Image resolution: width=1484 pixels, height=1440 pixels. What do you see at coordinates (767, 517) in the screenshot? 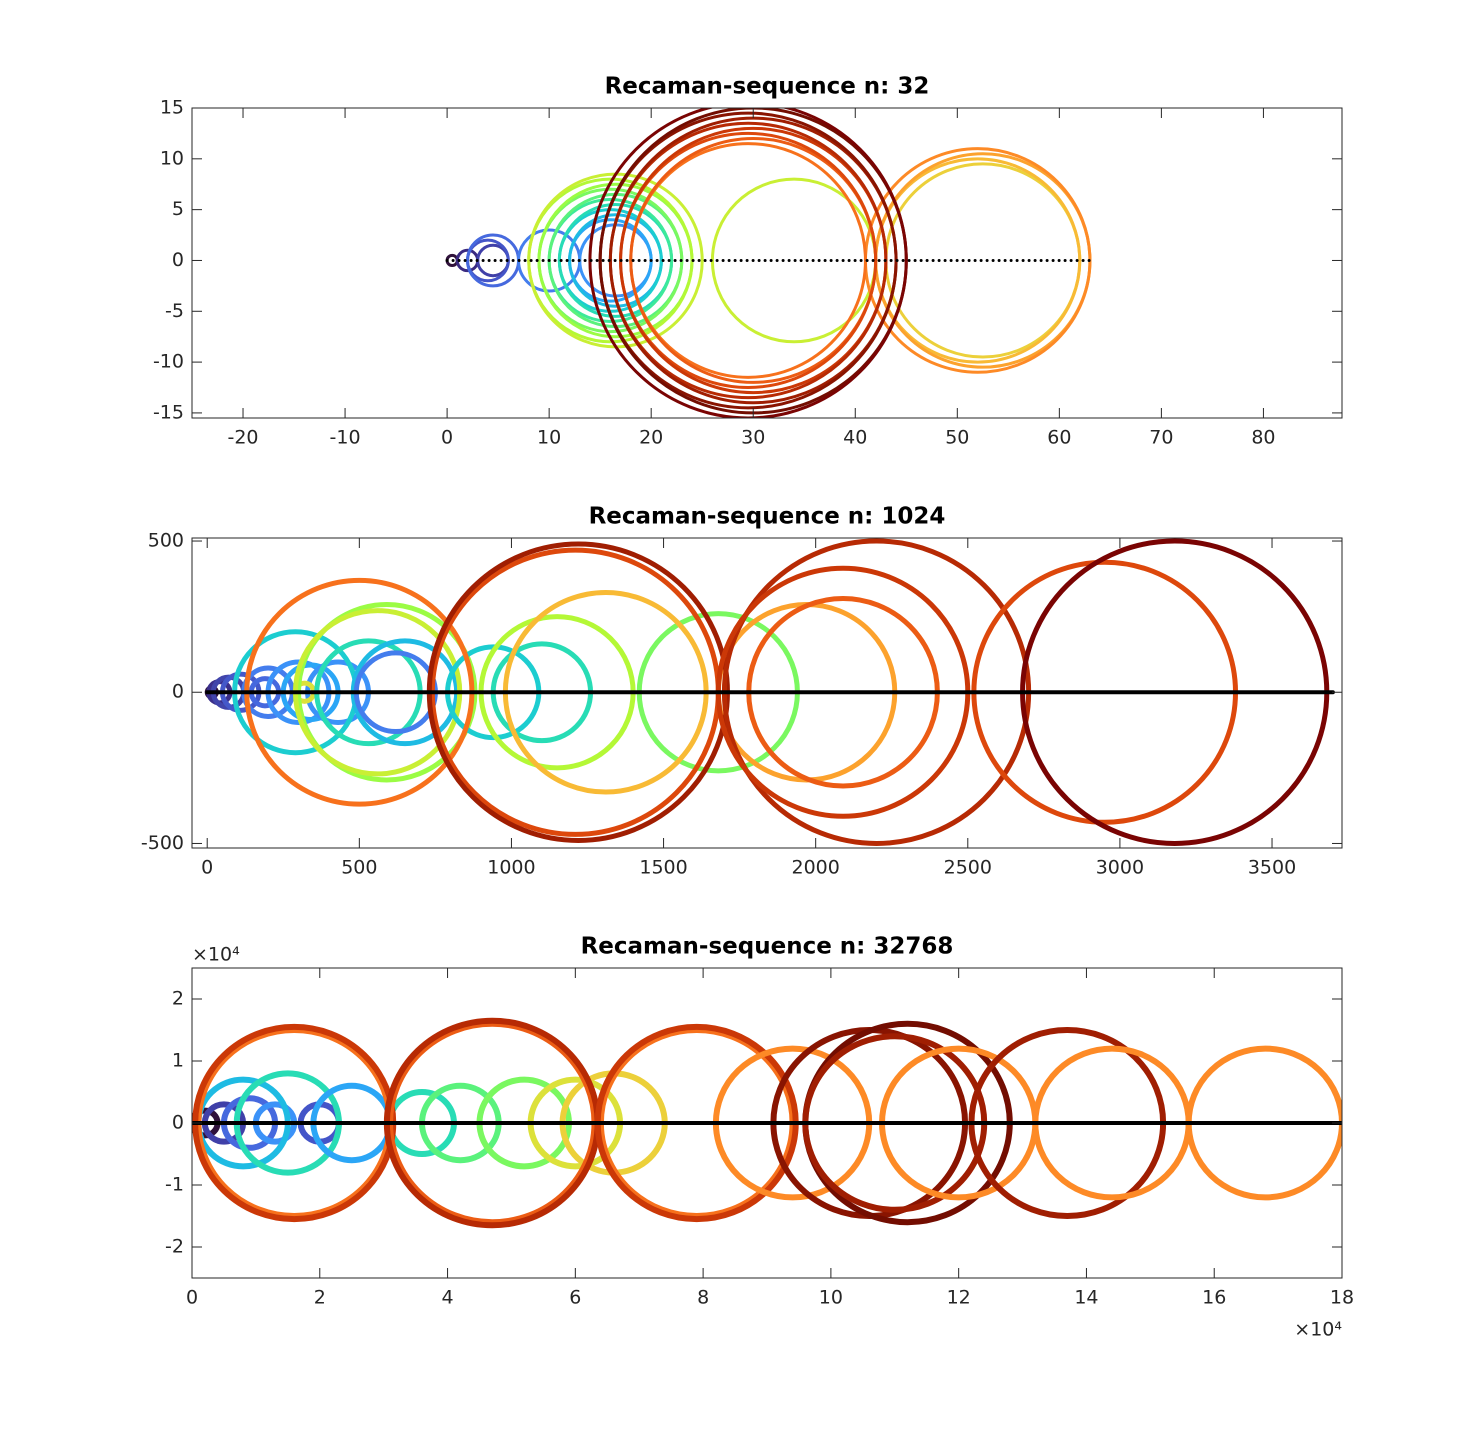
I see `chart-title: Recaman-sequence n: 1024` at bounding box center [767, 517].